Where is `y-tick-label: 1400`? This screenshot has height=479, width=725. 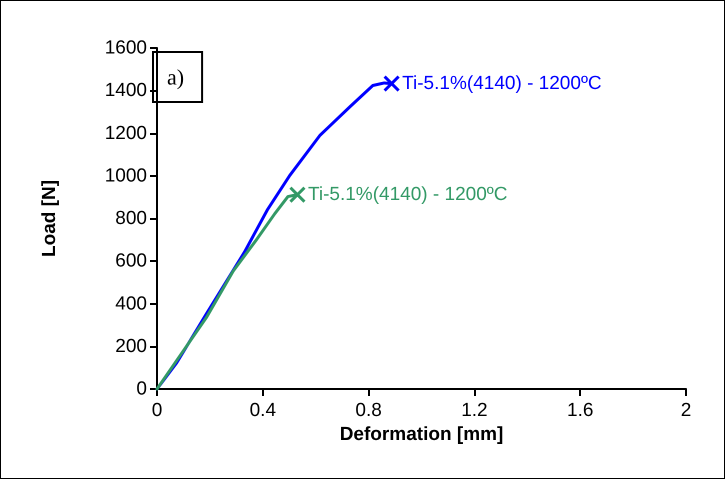 y-tick-label: 1400 is located at coordinates (125, 91).